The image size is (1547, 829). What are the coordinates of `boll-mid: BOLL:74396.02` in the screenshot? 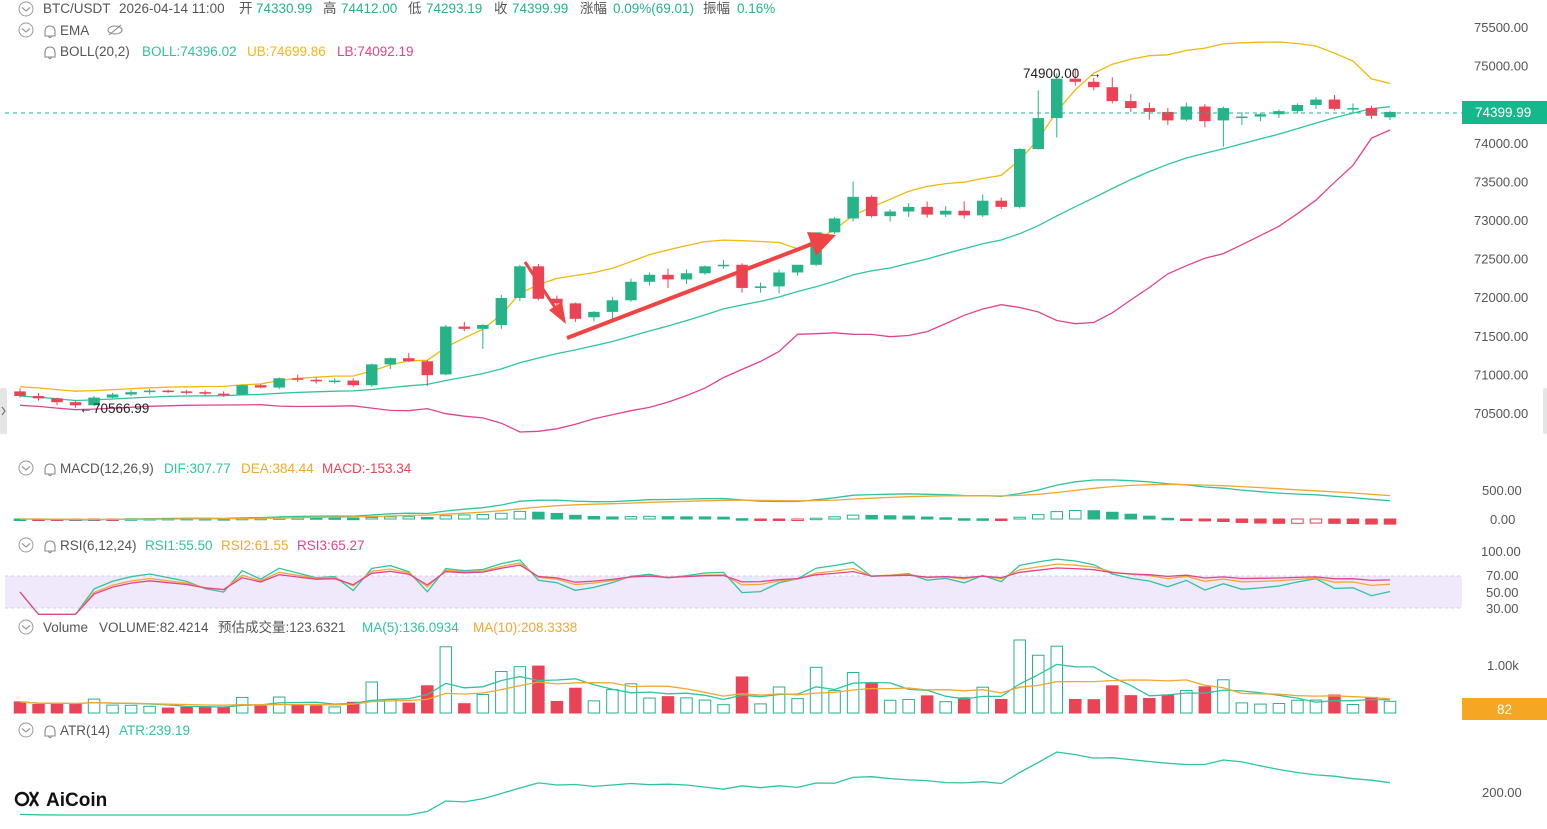 It's located at (189, 51).